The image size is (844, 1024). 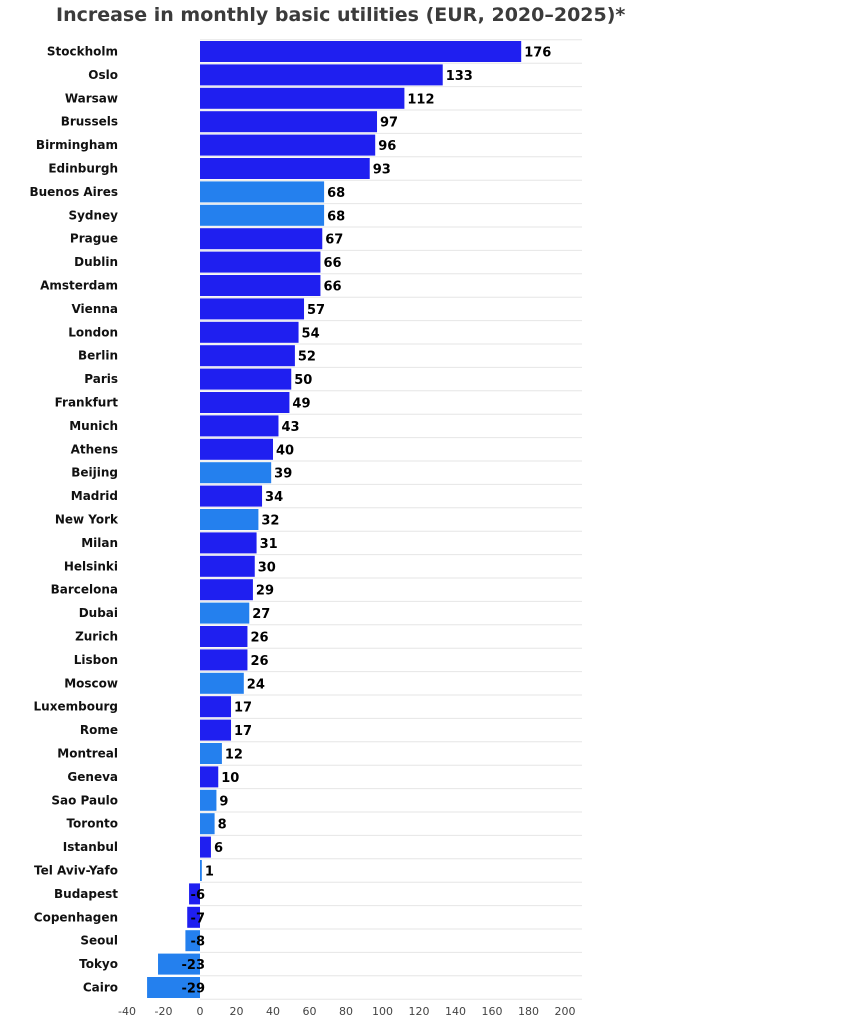 I want to click on value-label: 96, so click(x=387, y=146).